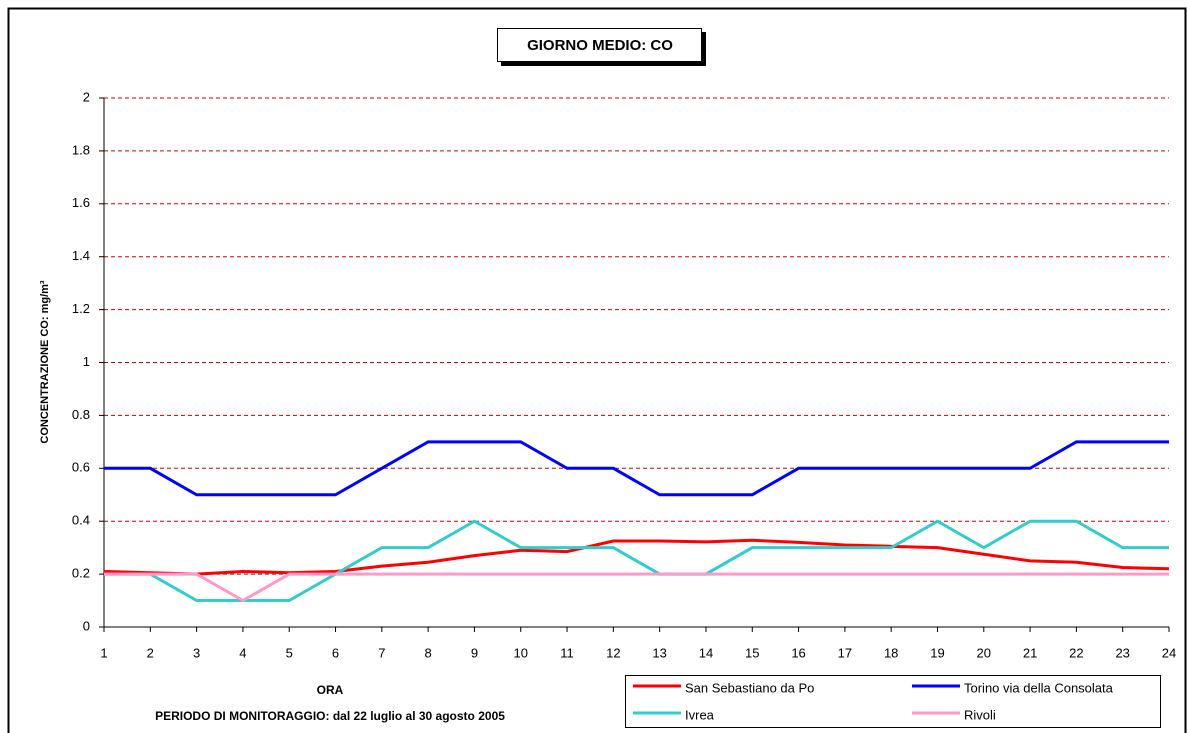  I want to click on chart-title: GIORNO MEDIO: CO, so click(600, 45).